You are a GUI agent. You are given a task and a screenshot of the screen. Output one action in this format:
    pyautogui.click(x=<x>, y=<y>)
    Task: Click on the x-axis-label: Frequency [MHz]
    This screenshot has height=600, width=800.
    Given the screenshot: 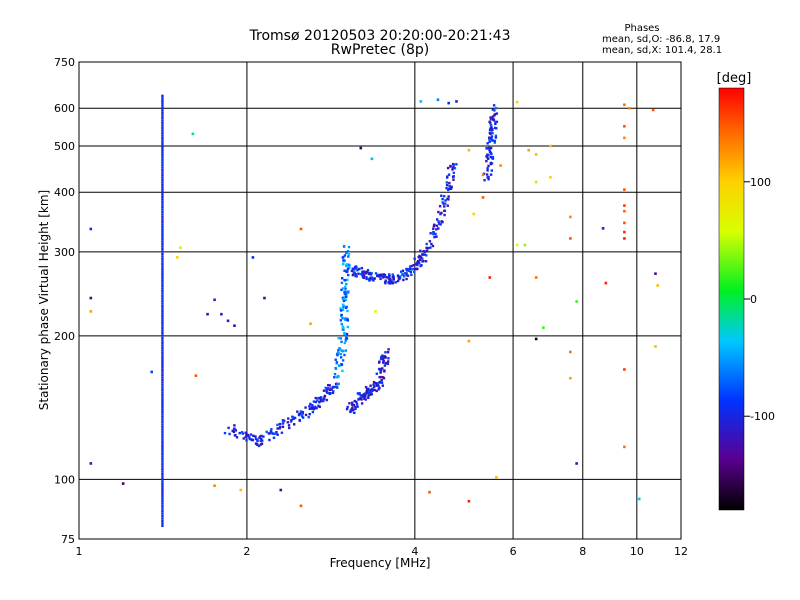 What is the action you would take?
    pyautogui.click(x=380, y=563)
    